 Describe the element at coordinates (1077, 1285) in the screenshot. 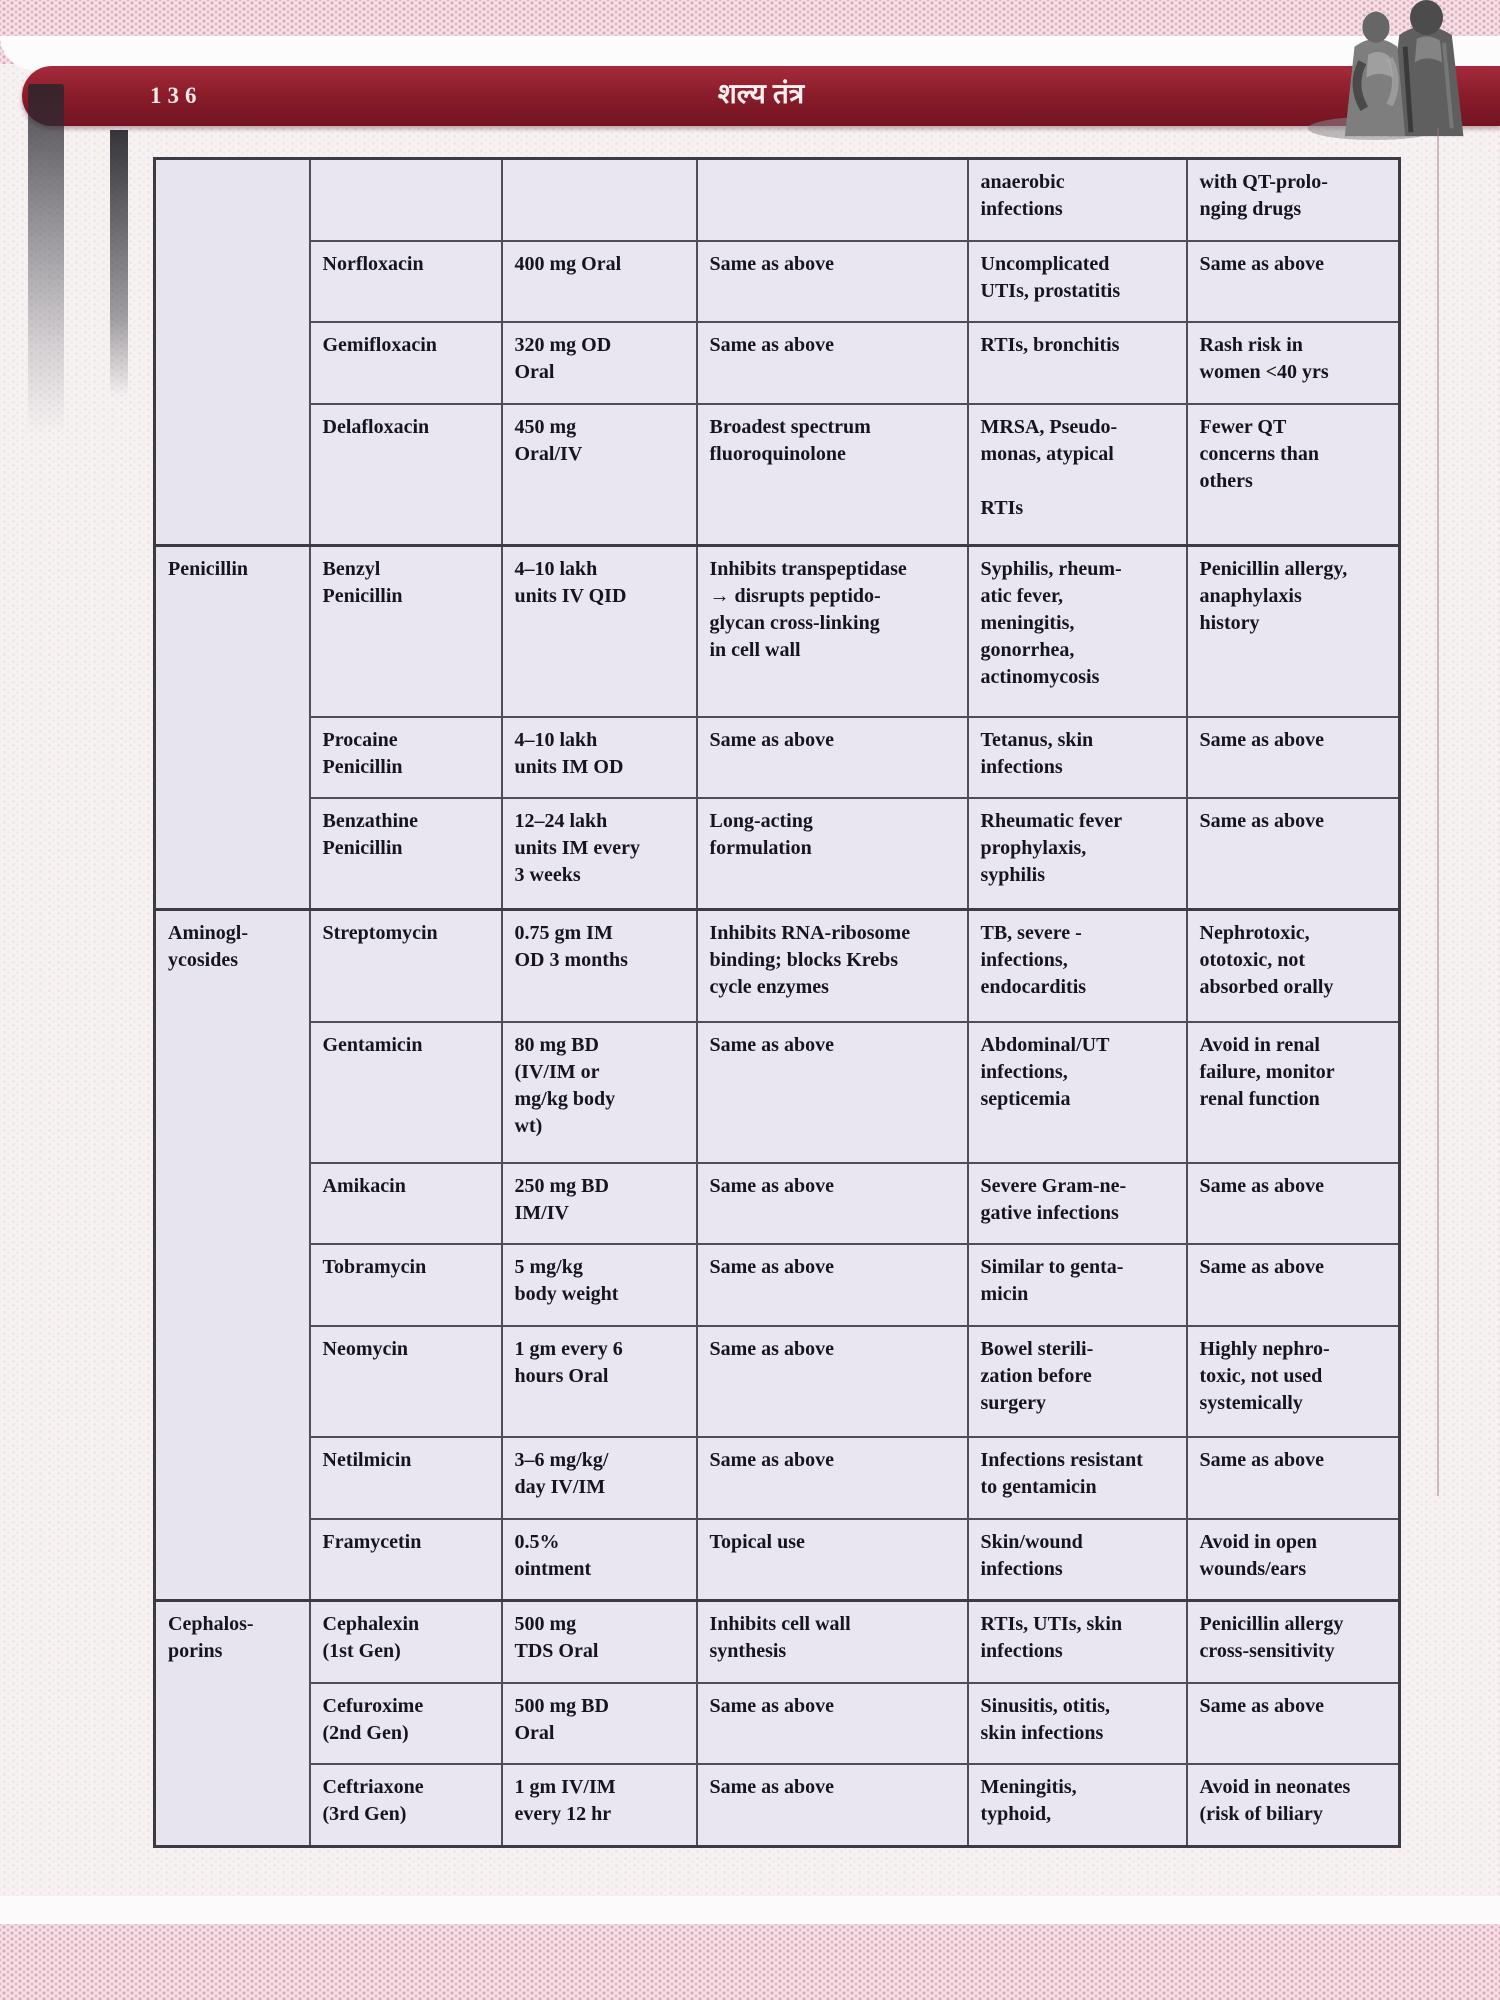

I see `indications-cell: Similar to genta- micin` at that location.